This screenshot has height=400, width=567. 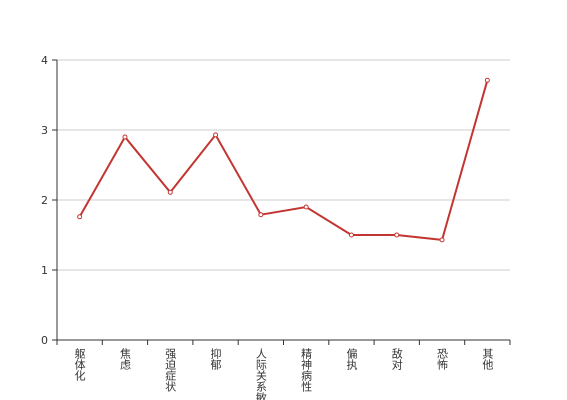 What do you see at coordinates (44, 60) in the screenshot?
I see `y-tick-label: 4` at bounding box center [44, 60].